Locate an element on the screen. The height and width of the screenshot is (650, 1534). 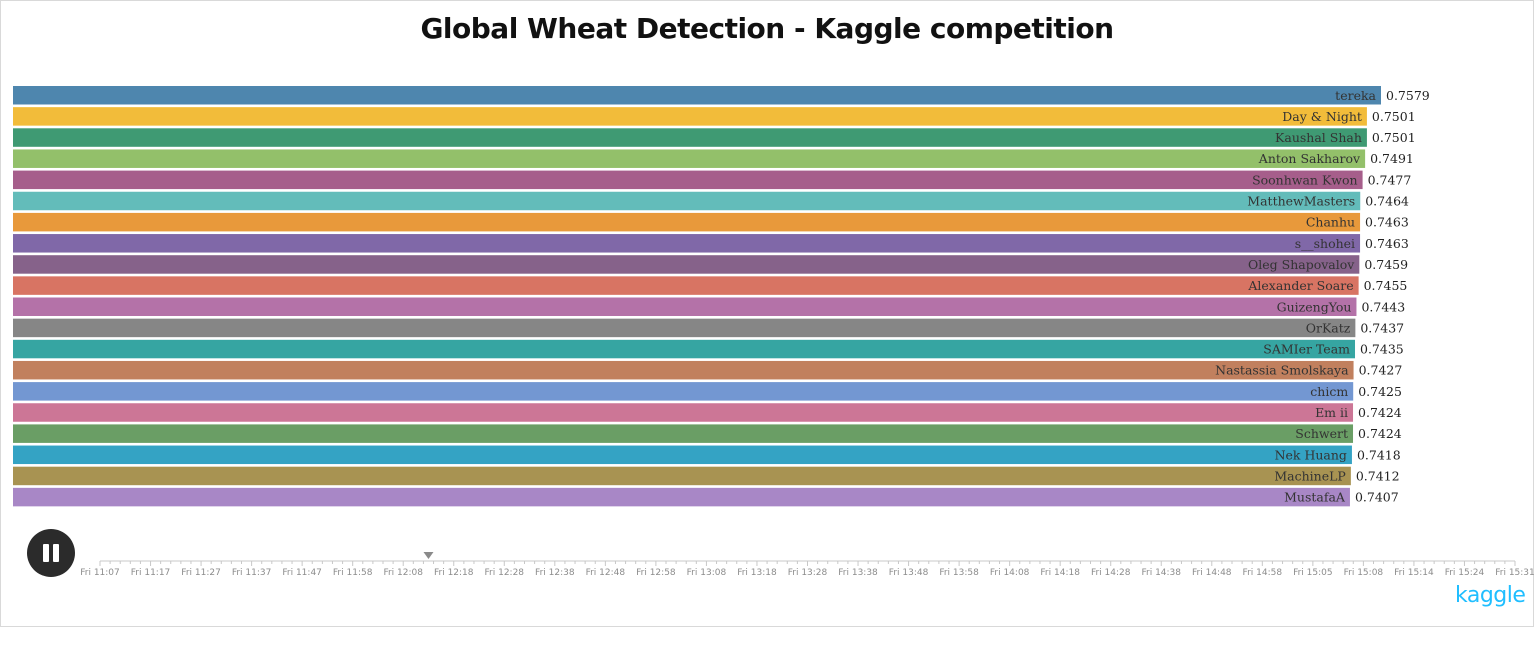
timeline-tick-label: Fri 13:28 is located at coordinates (808, 573).